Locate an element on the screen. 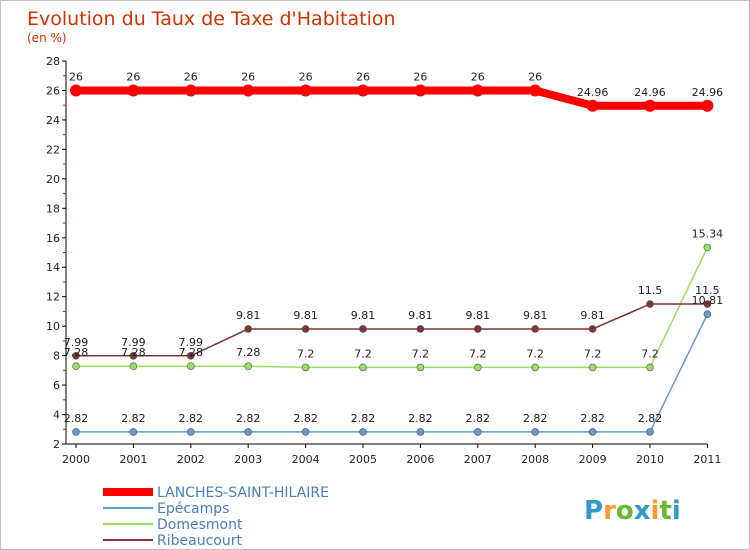  x-tick-label: 2004 is located at coordinates (306, 459).